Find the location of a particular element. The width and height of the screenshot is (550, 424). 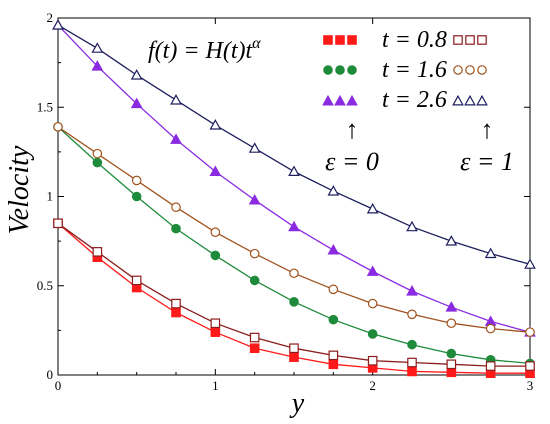

eps1-label: ε = 1 is located at coordinates (487, 161).